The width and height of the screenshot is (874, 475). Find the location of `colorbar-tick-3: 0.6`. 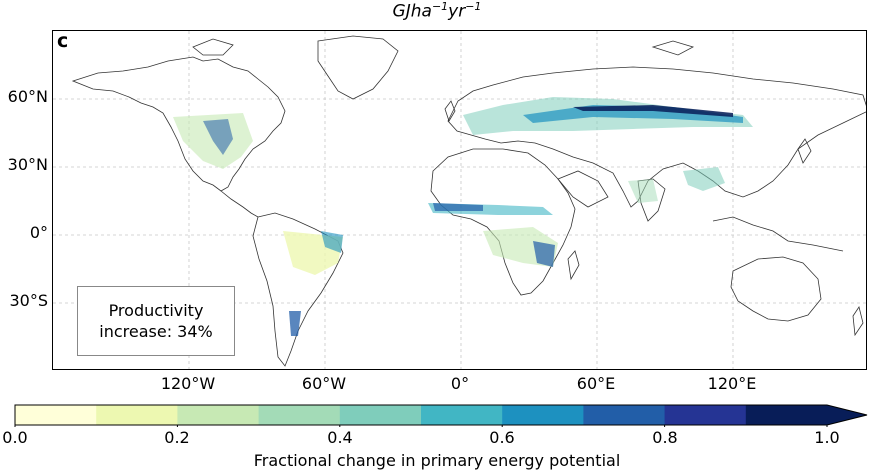

colorbar-tick-3: 0.6 is located at coordinates (502, 437).